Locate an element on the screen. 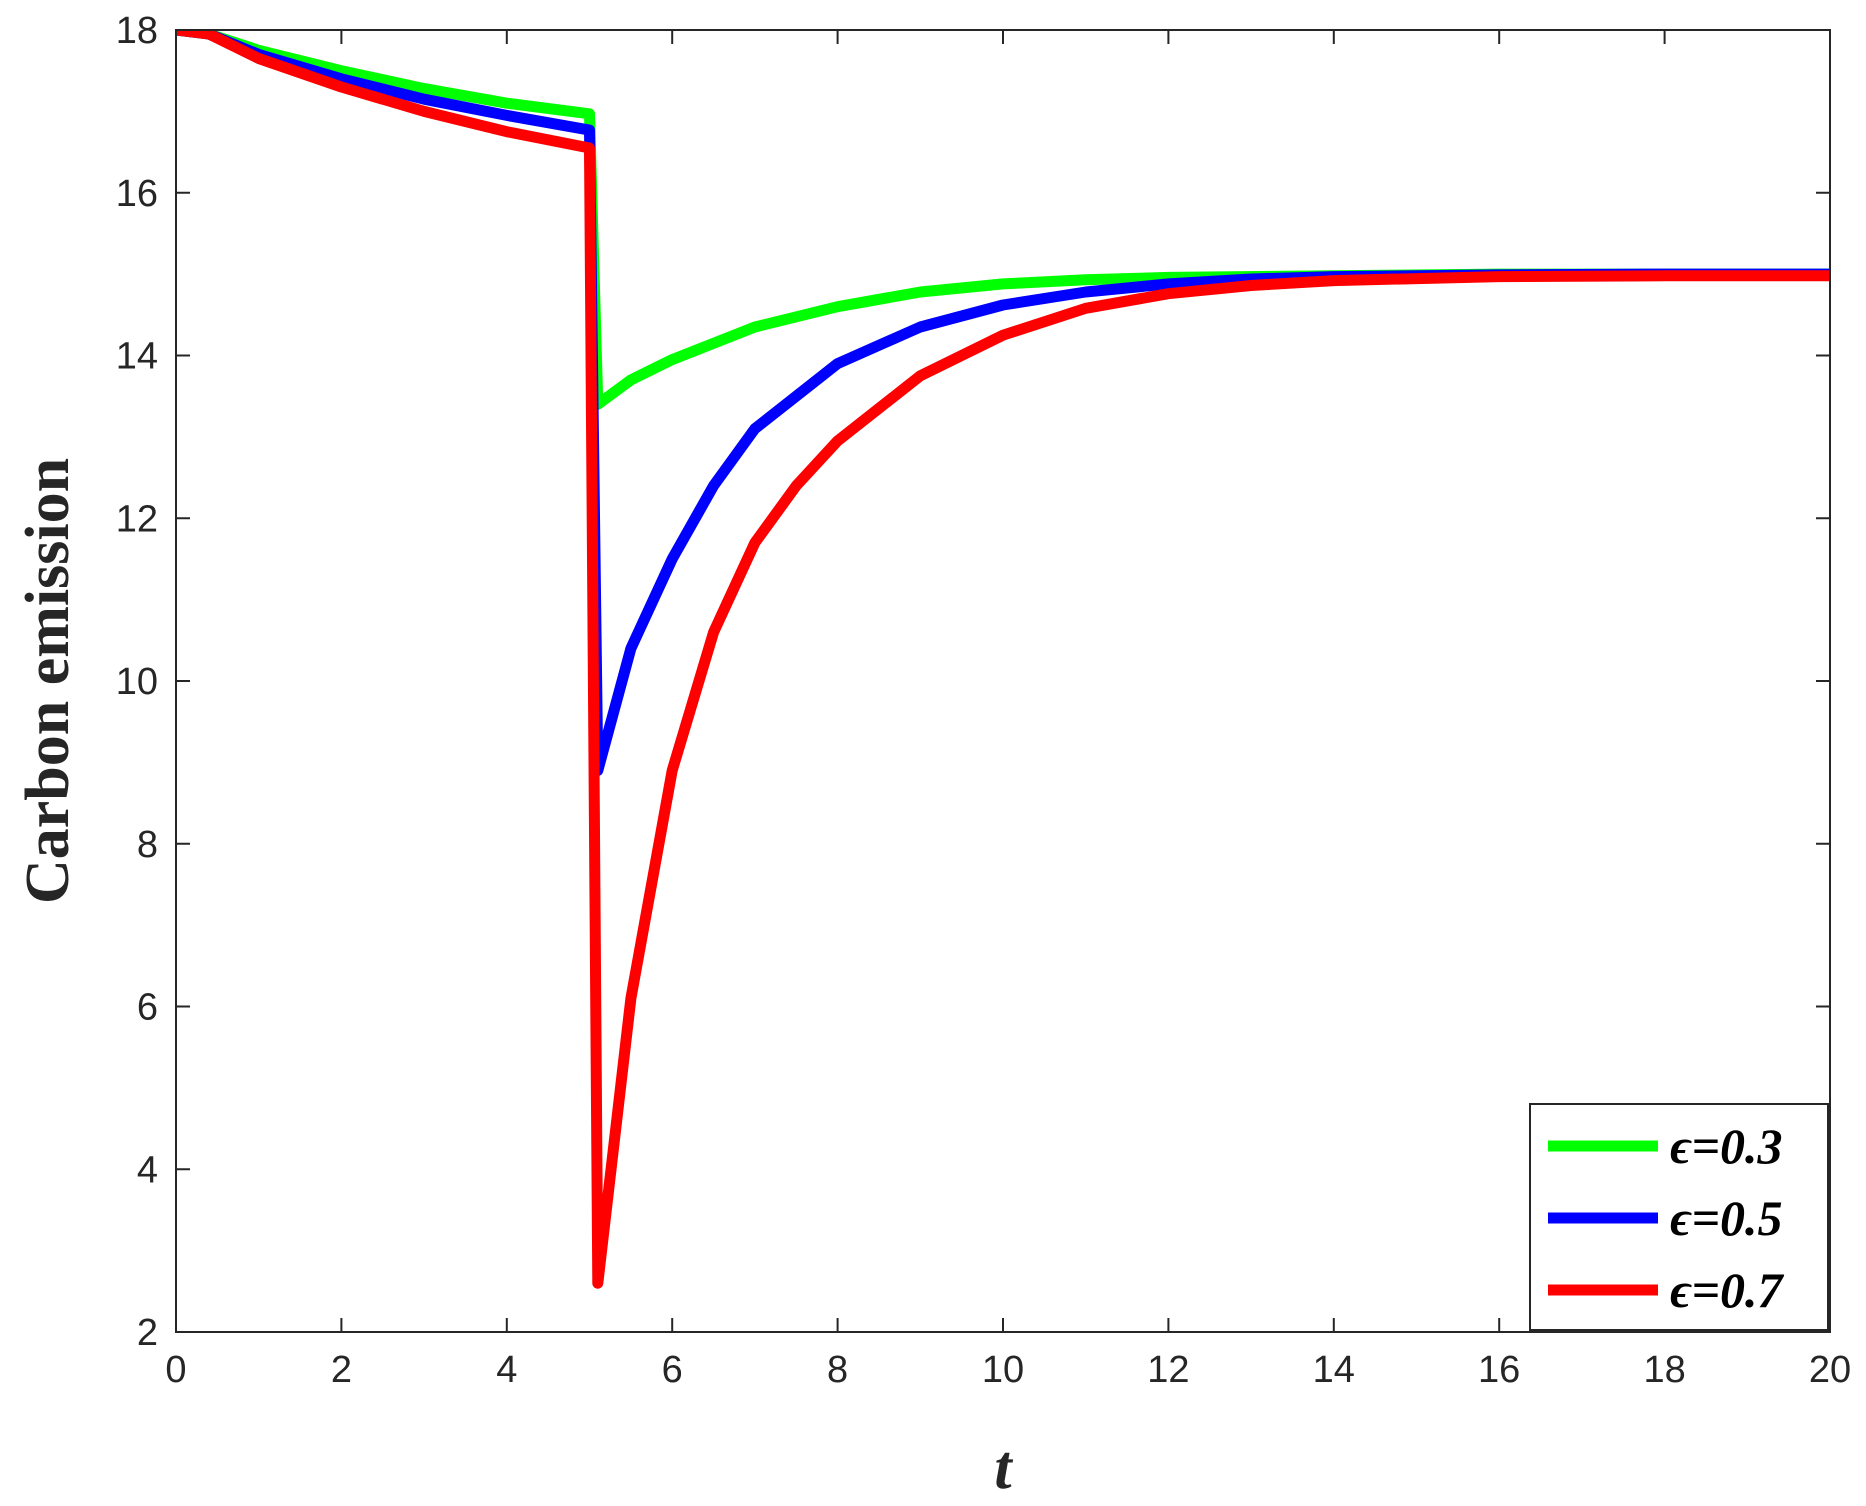  y-tick-label: 10 is located at coordinates (137, 682).